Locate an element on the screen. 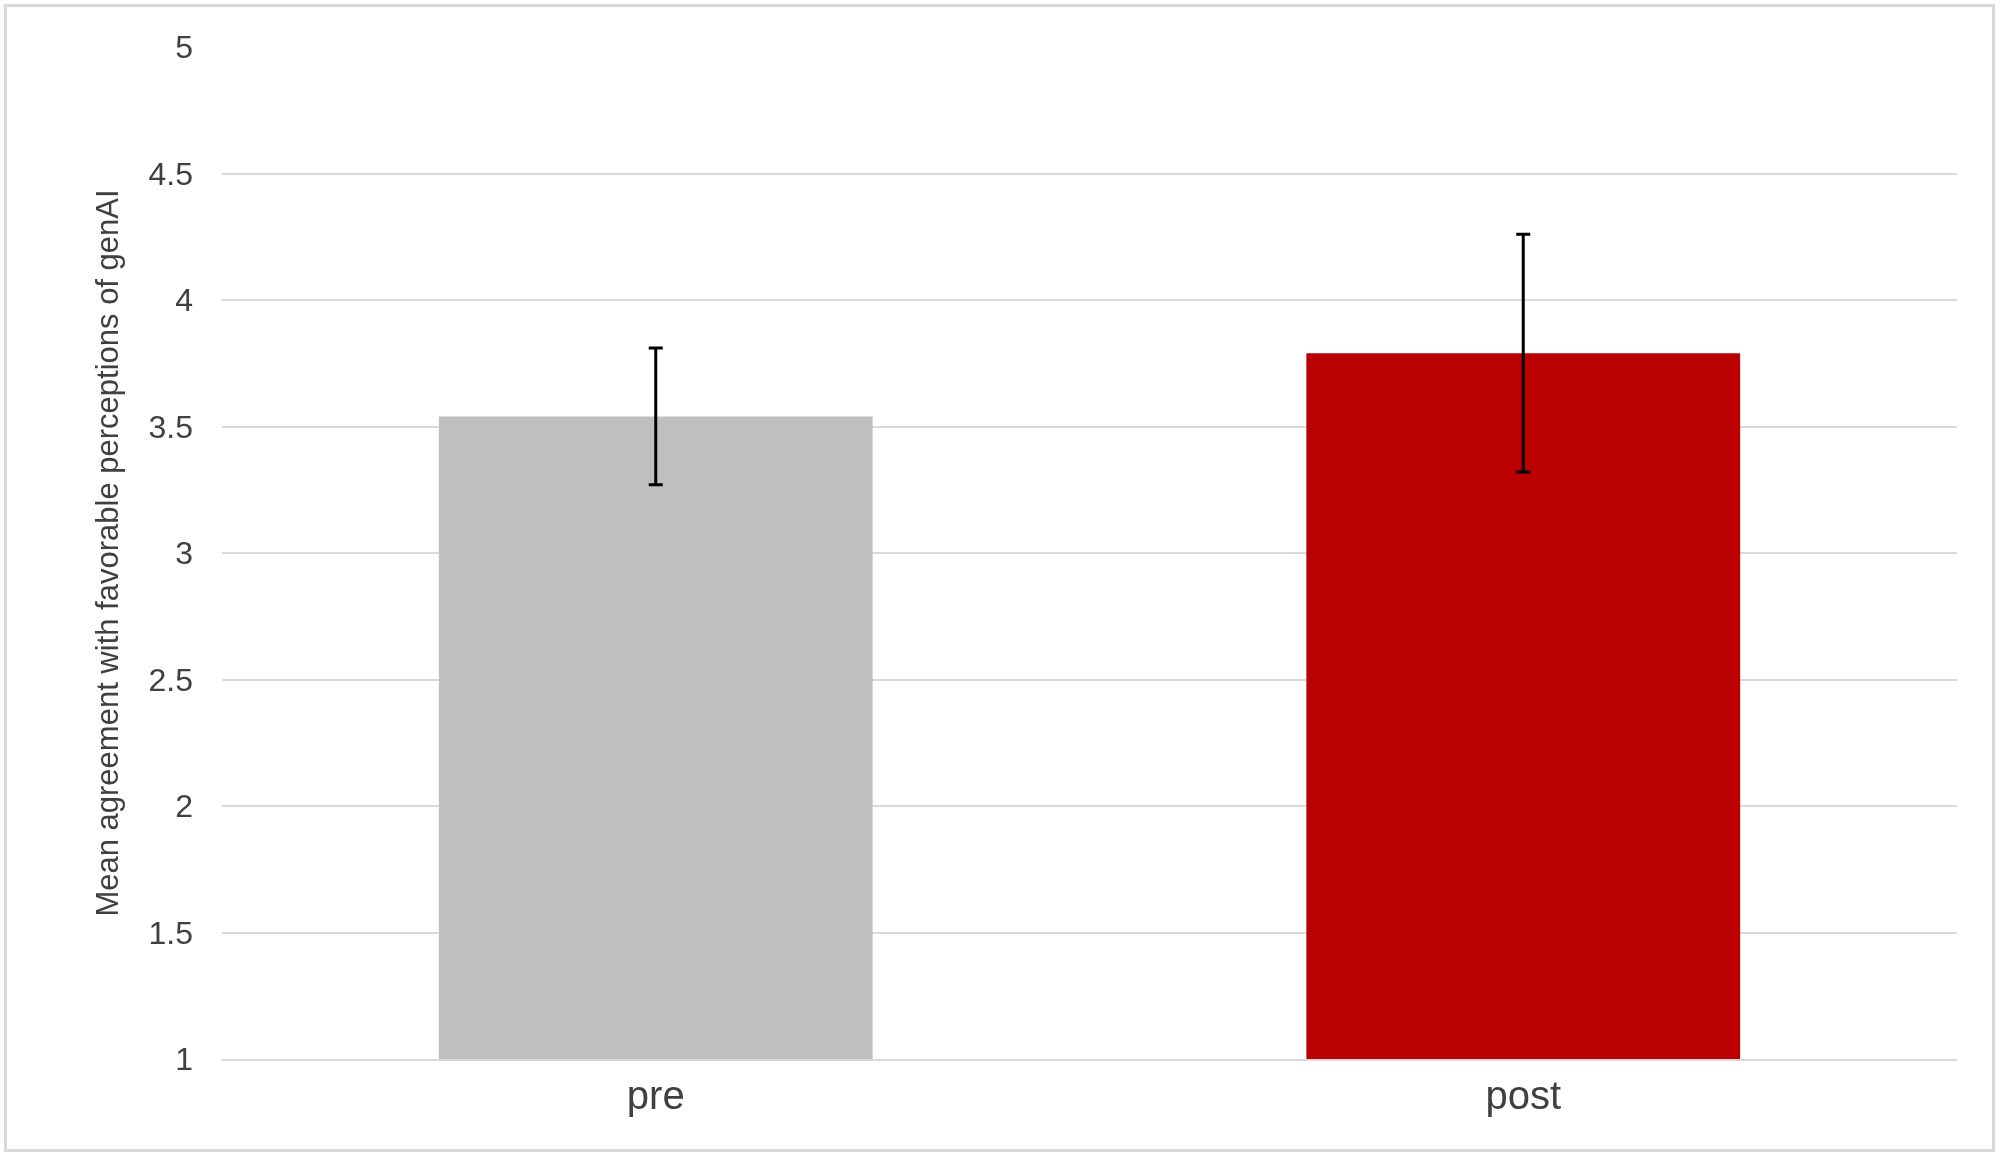 The image size is (1999, 1156). y-tick-label: 3.5 is located at coordinates (170, 426).